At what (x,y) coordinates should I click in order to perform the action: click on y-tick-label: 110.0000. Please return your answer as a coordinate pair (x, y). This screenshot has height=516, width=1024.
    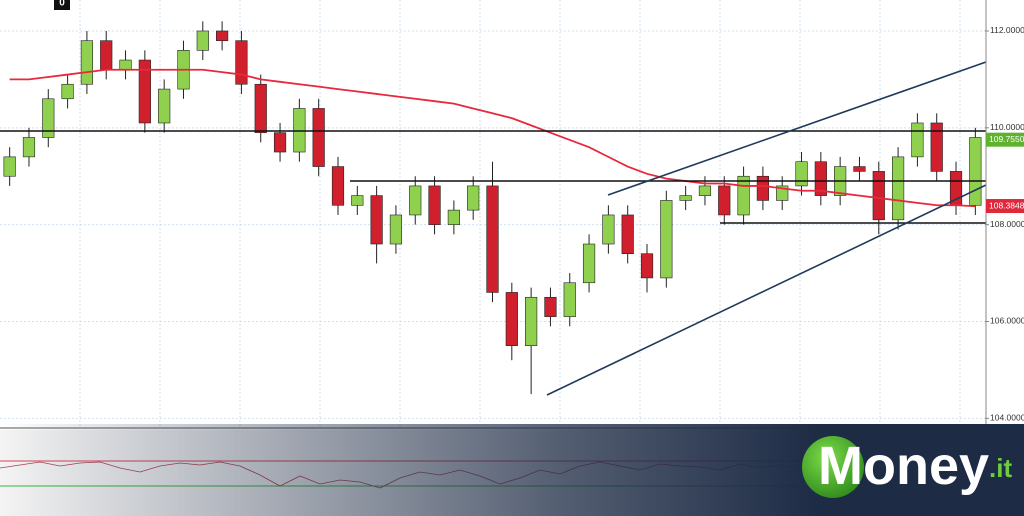
    Looking at the image, I should click on (1007, 127).